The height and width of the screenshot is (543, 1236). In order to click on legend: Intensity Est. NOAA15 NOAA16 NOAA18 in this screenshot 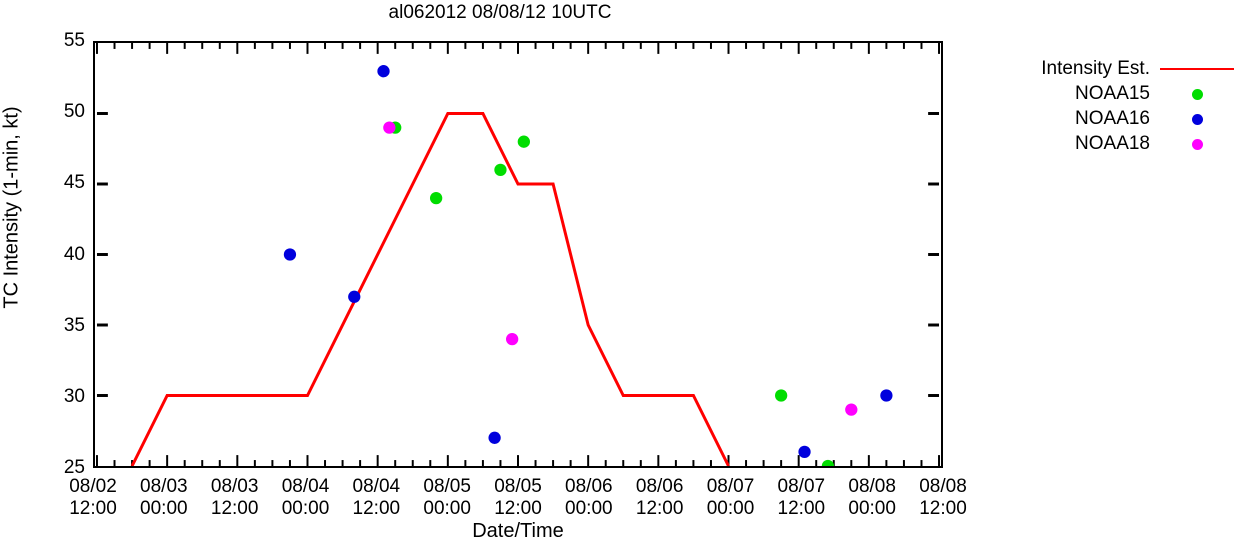, I will do `click(1110, 106)`.